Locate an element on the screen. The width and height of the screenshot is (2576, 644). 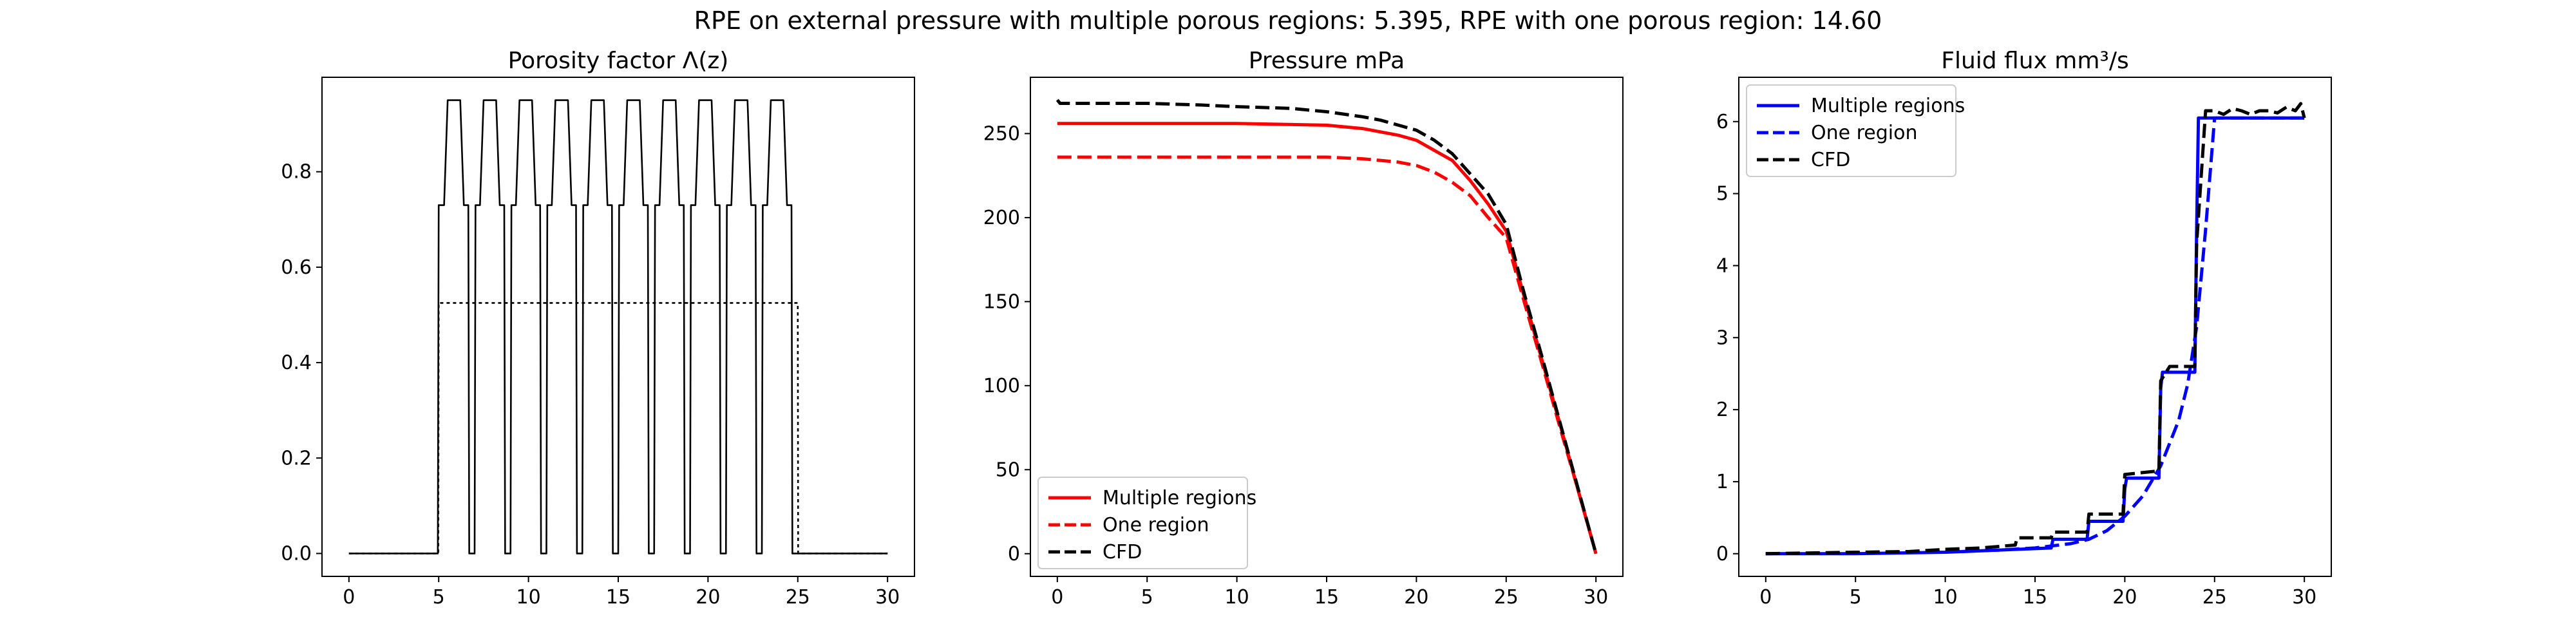
y-tick-label: 1 is located at coordinates (1722, 482).